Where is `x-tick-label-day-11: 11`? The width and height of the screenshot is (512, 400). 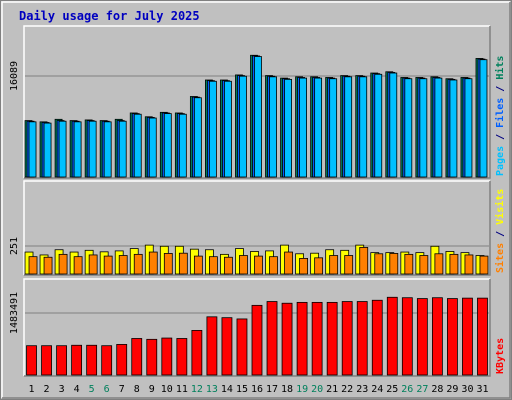
x-tick-label-day-11: 11 is located at coordinates (182, 389).